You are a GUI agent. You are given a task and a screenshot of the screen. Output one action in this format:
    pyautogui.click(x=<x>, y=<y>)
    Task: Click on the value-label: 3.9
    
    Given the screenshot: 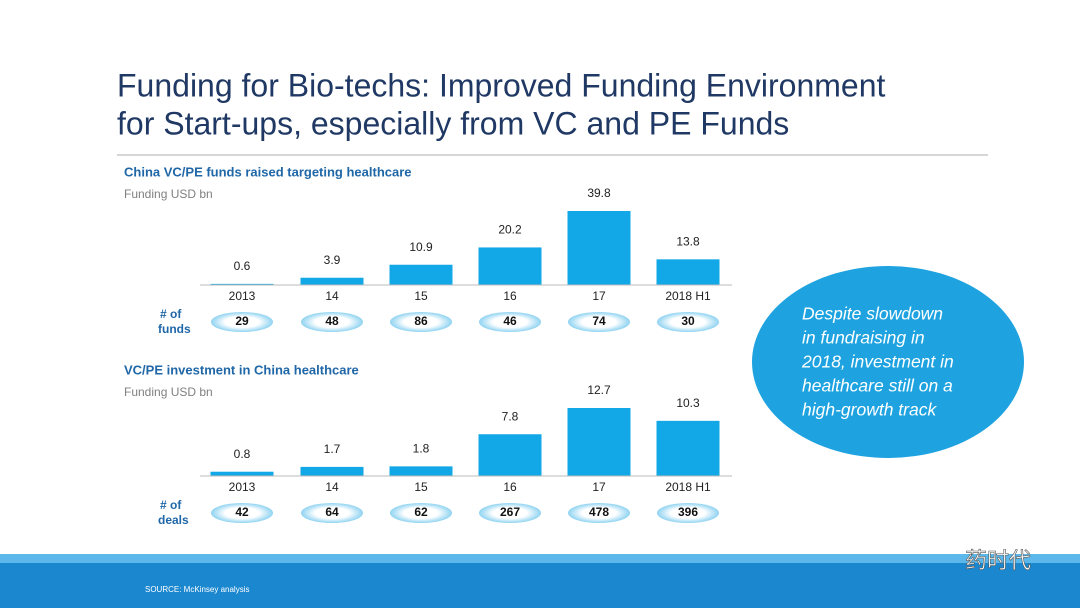 What is the action you would take?
    pyautogui.click(x=332, y=260)
    